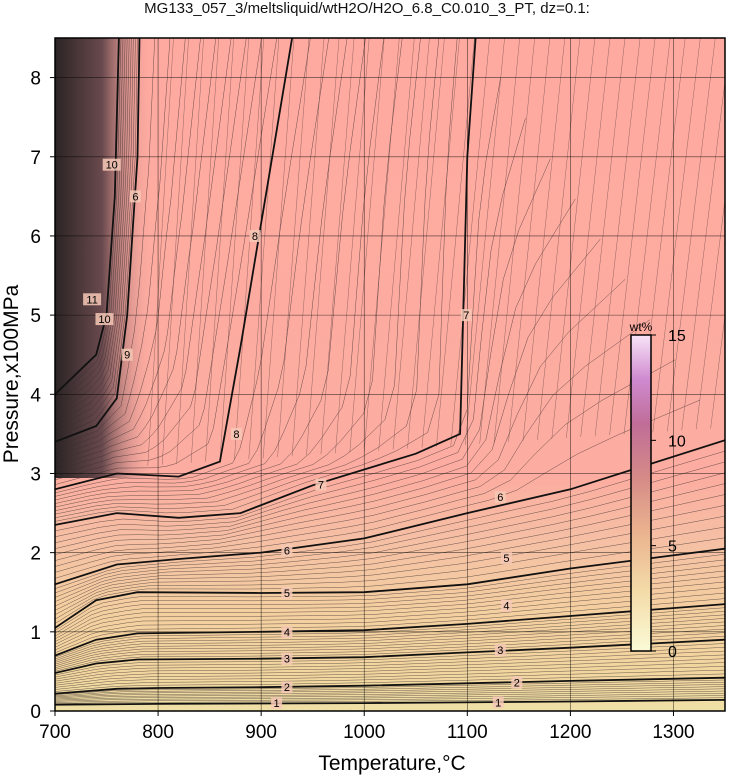 The height and width of the screenshot is (776, 734). Describe the element at coordinates (158, 732) in the screenshot. I see `x-tick-label: 800` at that location.